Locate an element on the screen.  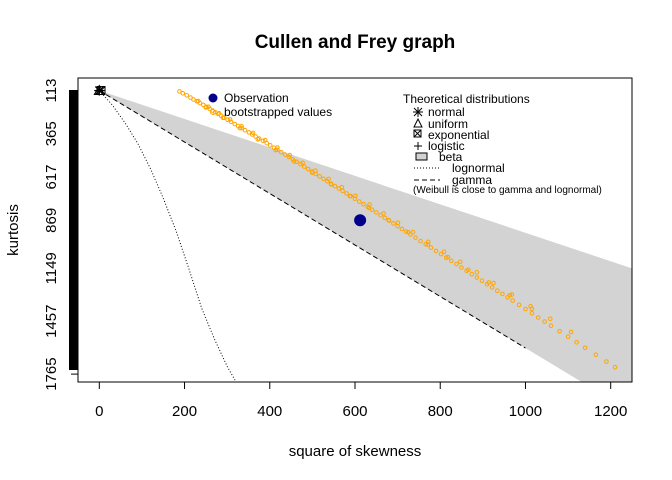
chart-title: Cullen and Frey graph is located at coordinates (355, 42).